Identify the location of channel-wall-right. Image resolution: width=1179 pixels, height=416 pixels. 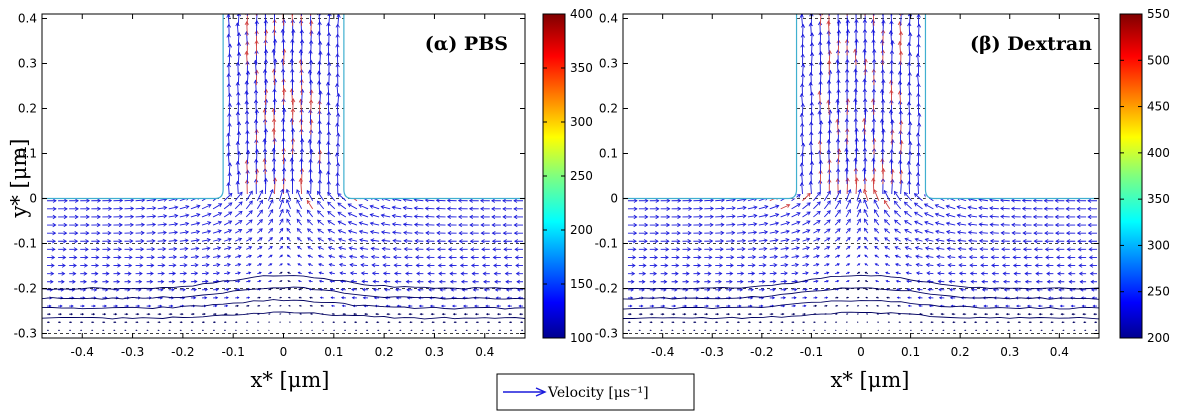
(1011, 107).